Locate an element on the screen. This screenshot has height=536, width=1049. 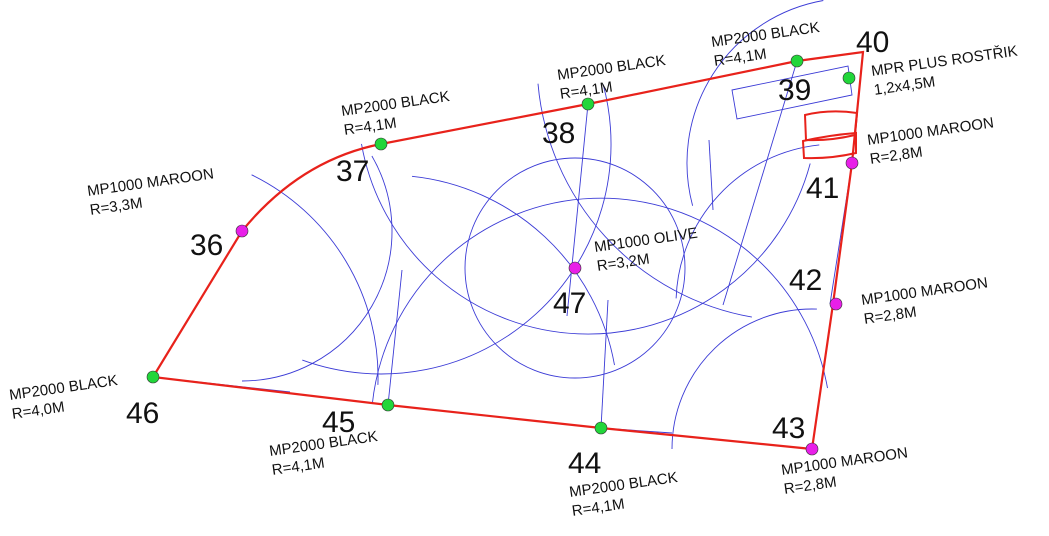
sprinkler-number: 37 is located at coordinates (352, 171).